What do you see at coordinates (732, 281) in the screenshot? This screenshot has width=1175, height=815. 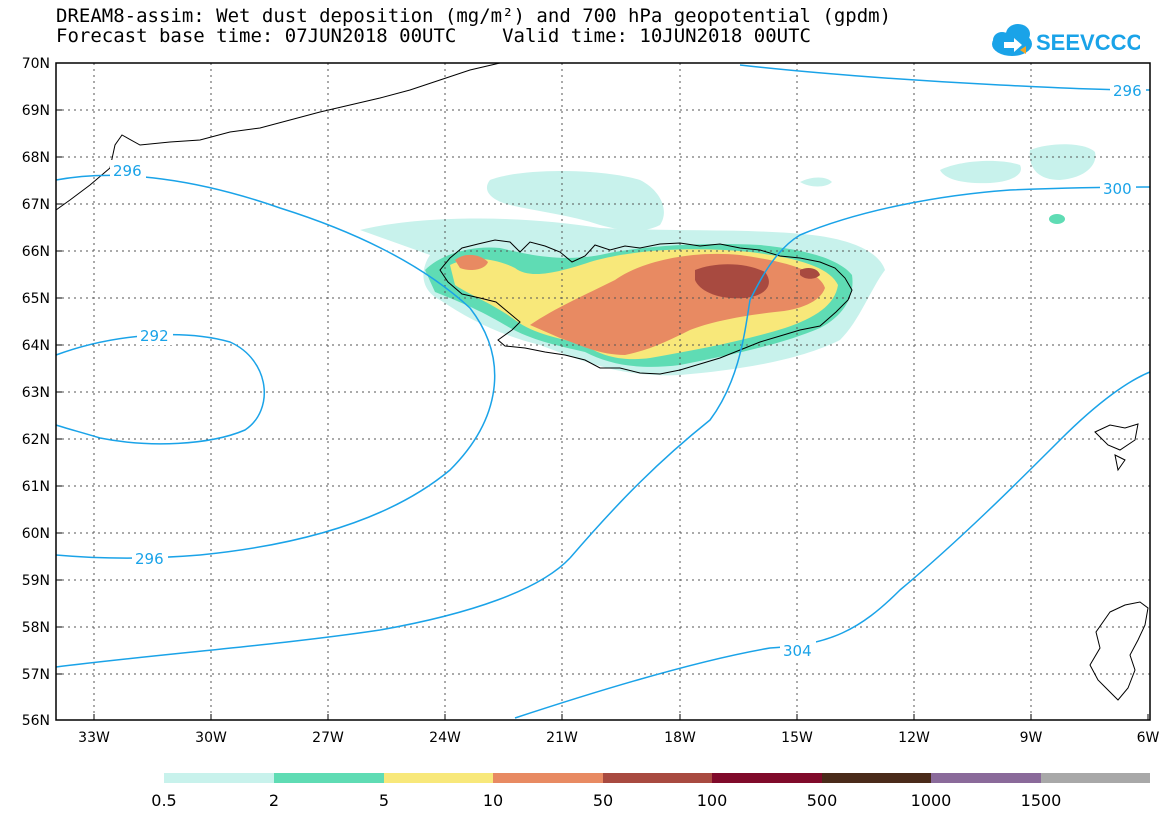 I see `dust-area-brown` at bounding box center [732, 281].